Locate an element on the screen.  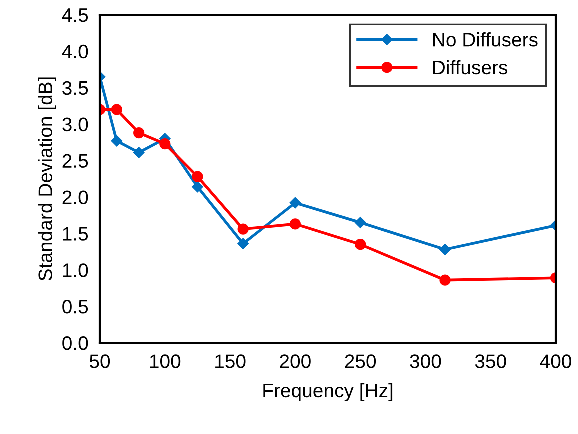
x-tick-label: 350 is located at coordinates (490, 361).